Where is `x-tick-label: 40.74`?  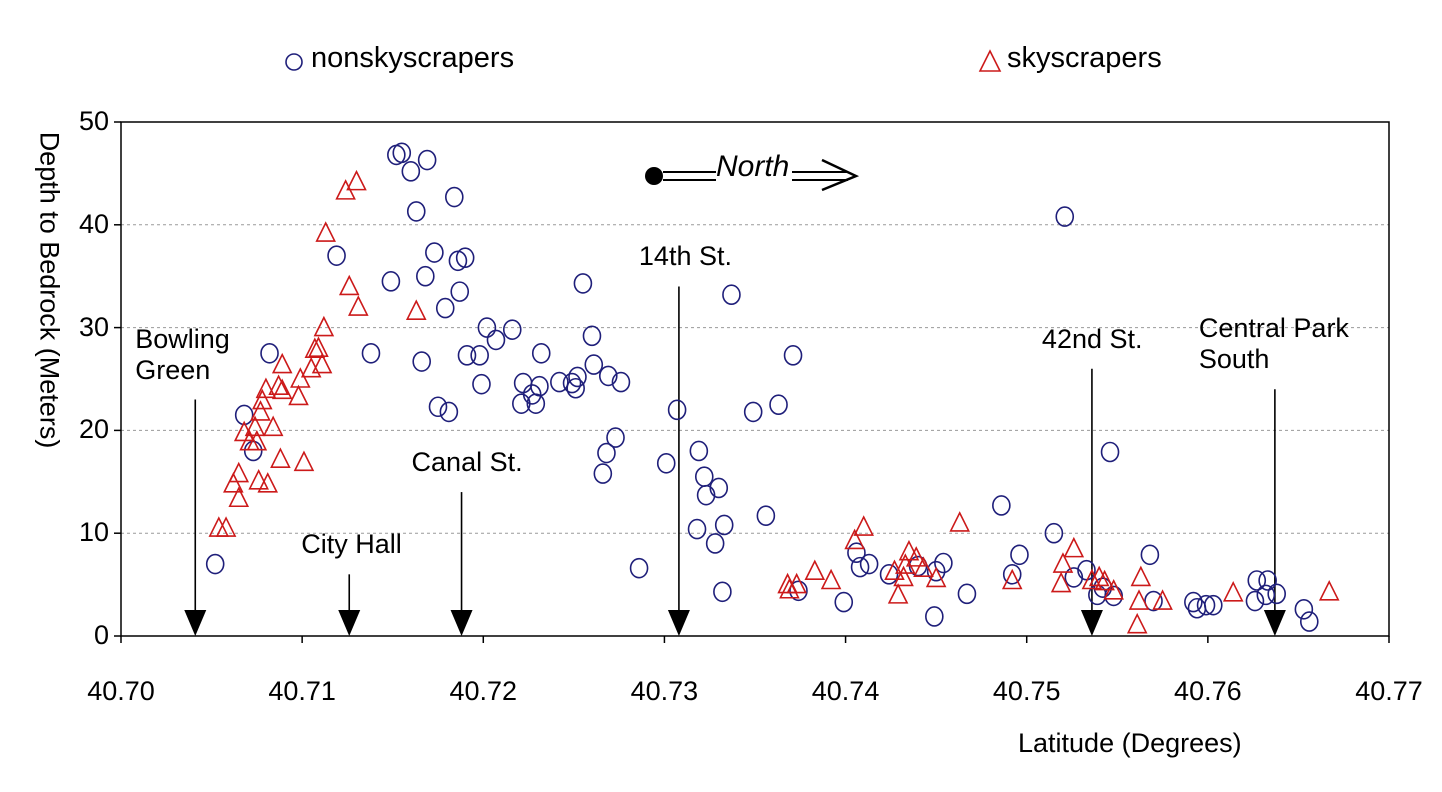 x-tick-label: 40.74 is located at coordinates (845, 691).